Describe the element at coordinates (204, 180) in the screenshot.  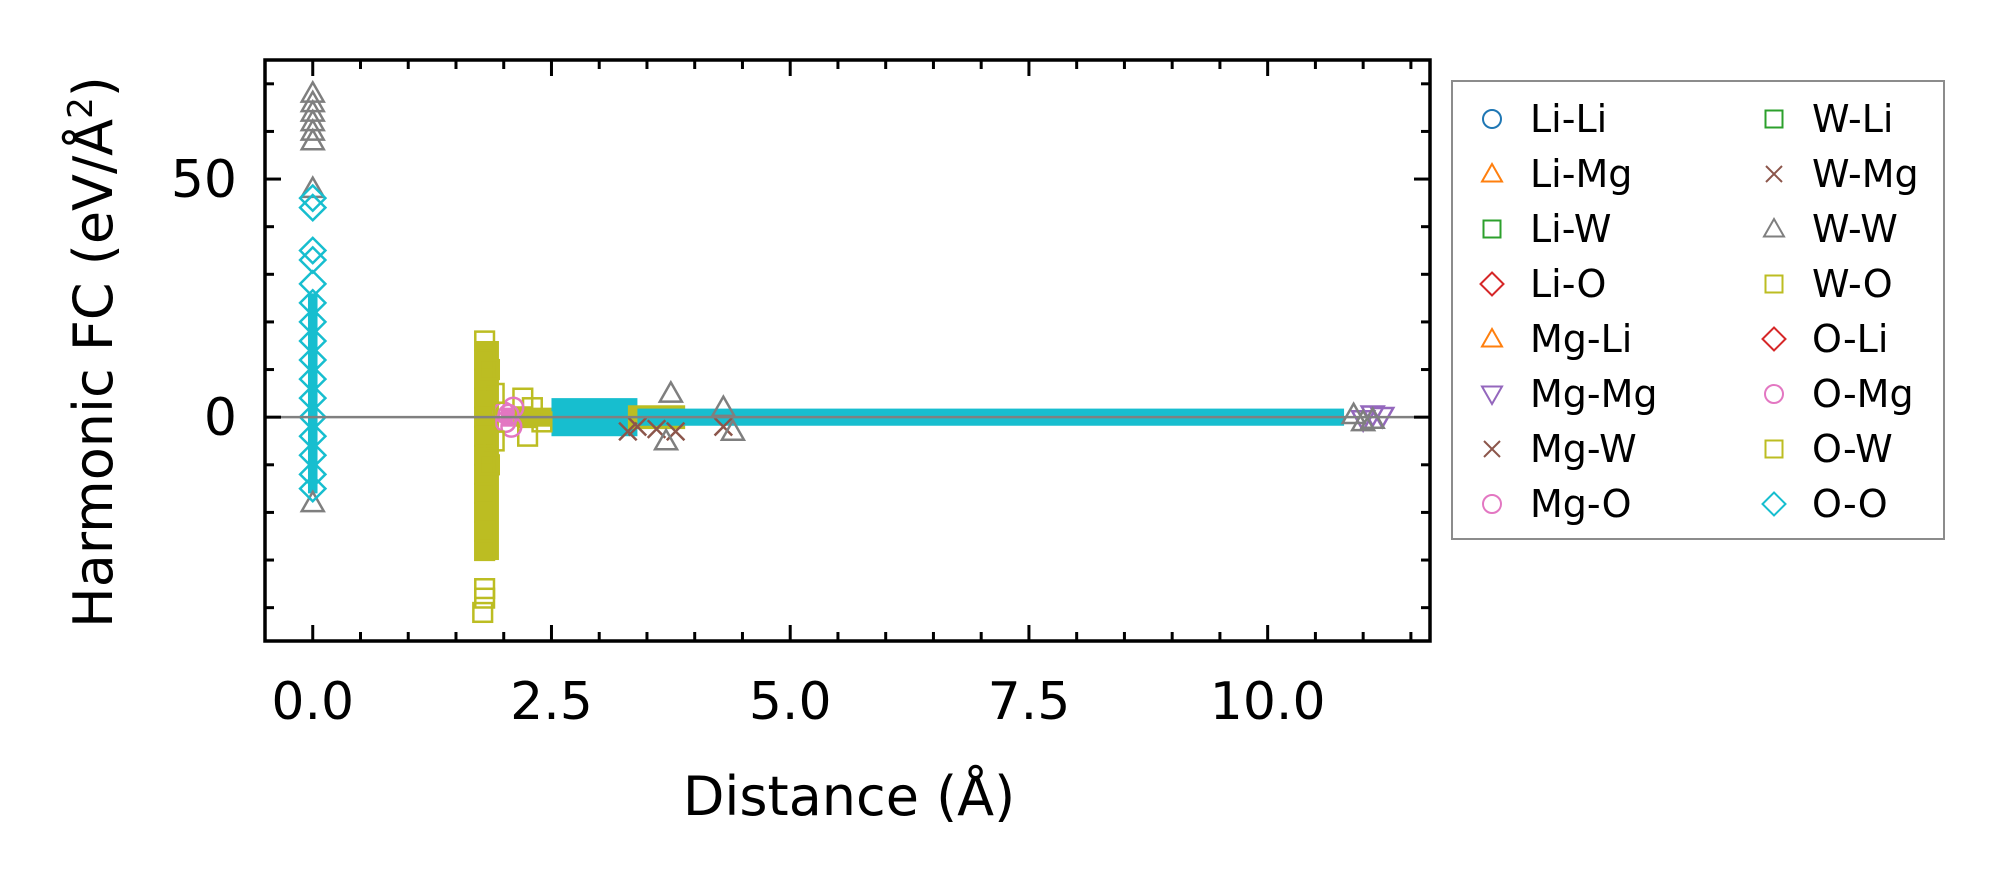
I see `y-tick-label: 50` at that location.